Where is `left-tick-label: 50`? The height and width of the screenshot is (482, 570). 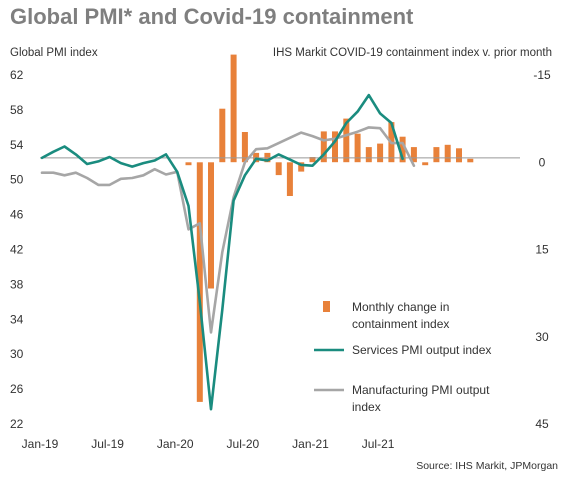
left-tick-label: 50 is located at coordinates (17, 180).